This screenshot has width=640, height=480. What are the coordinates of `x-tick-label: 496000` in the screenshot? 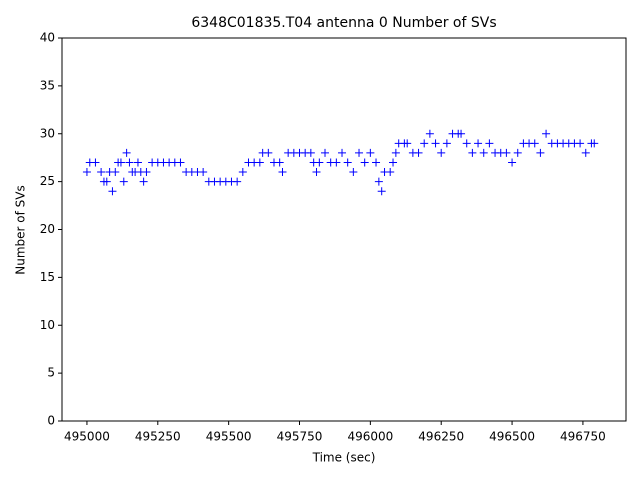 It's located at (370, 437).